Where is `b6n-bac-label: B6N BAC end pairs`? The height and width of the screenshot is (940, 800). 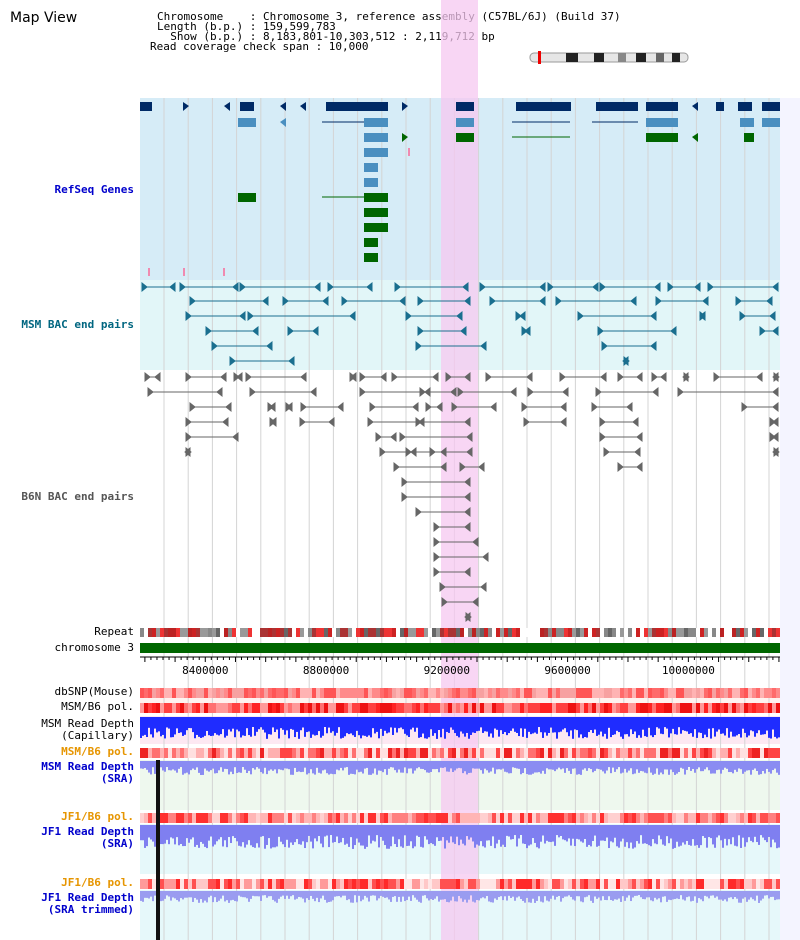 b6n-bac-label: B6N BAC end pairs is located at coordinates (77, 496).